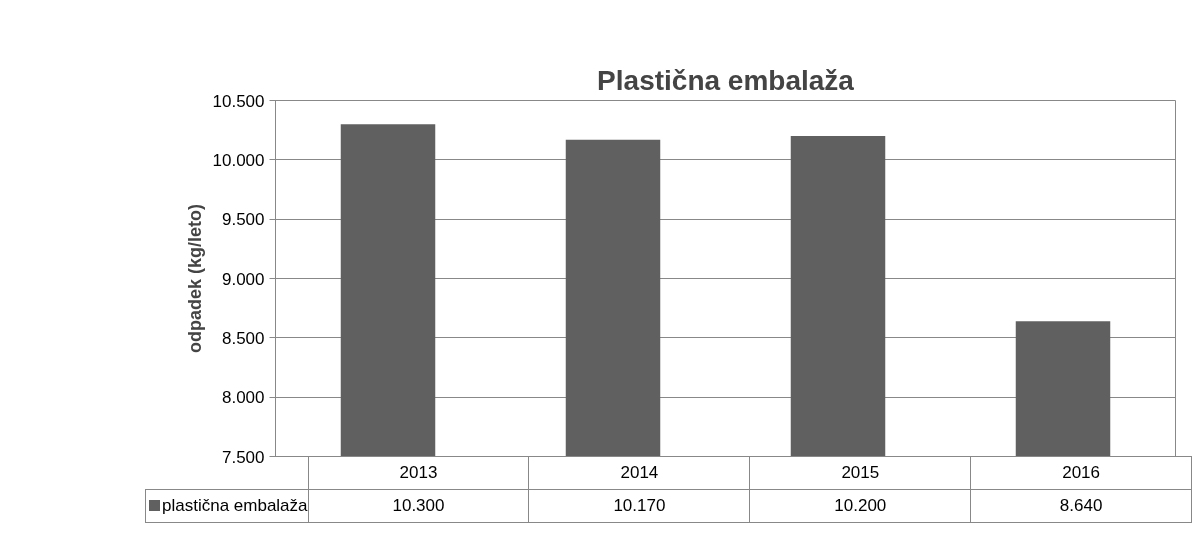  I want to click on x-tick-label: 2013, so click(418, 473).